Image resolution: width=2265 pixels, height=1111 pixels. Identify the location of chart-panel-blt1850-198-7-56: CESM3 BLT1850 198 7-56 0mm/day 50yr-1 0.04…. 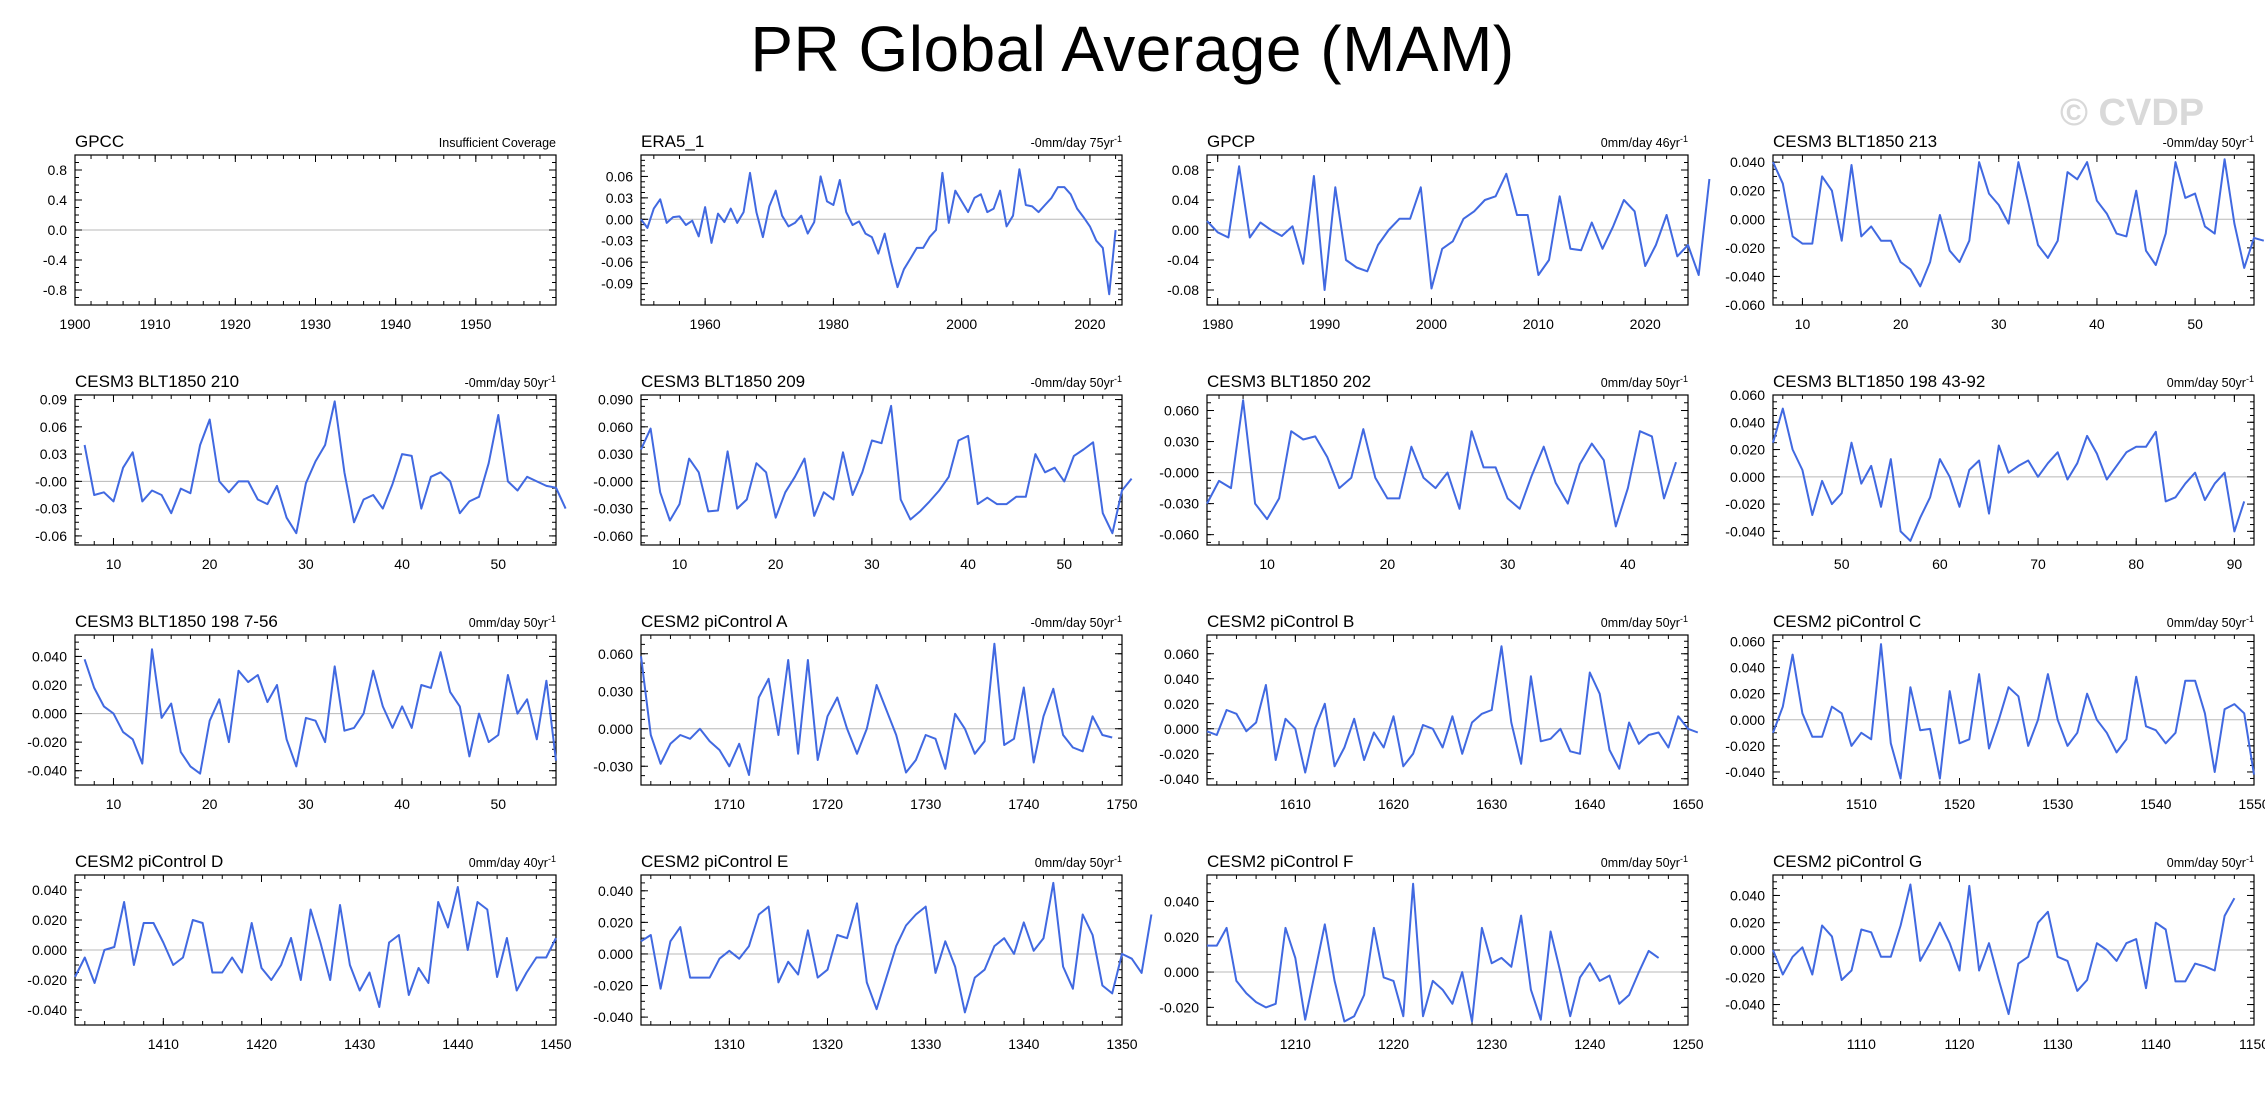
(283, 705).